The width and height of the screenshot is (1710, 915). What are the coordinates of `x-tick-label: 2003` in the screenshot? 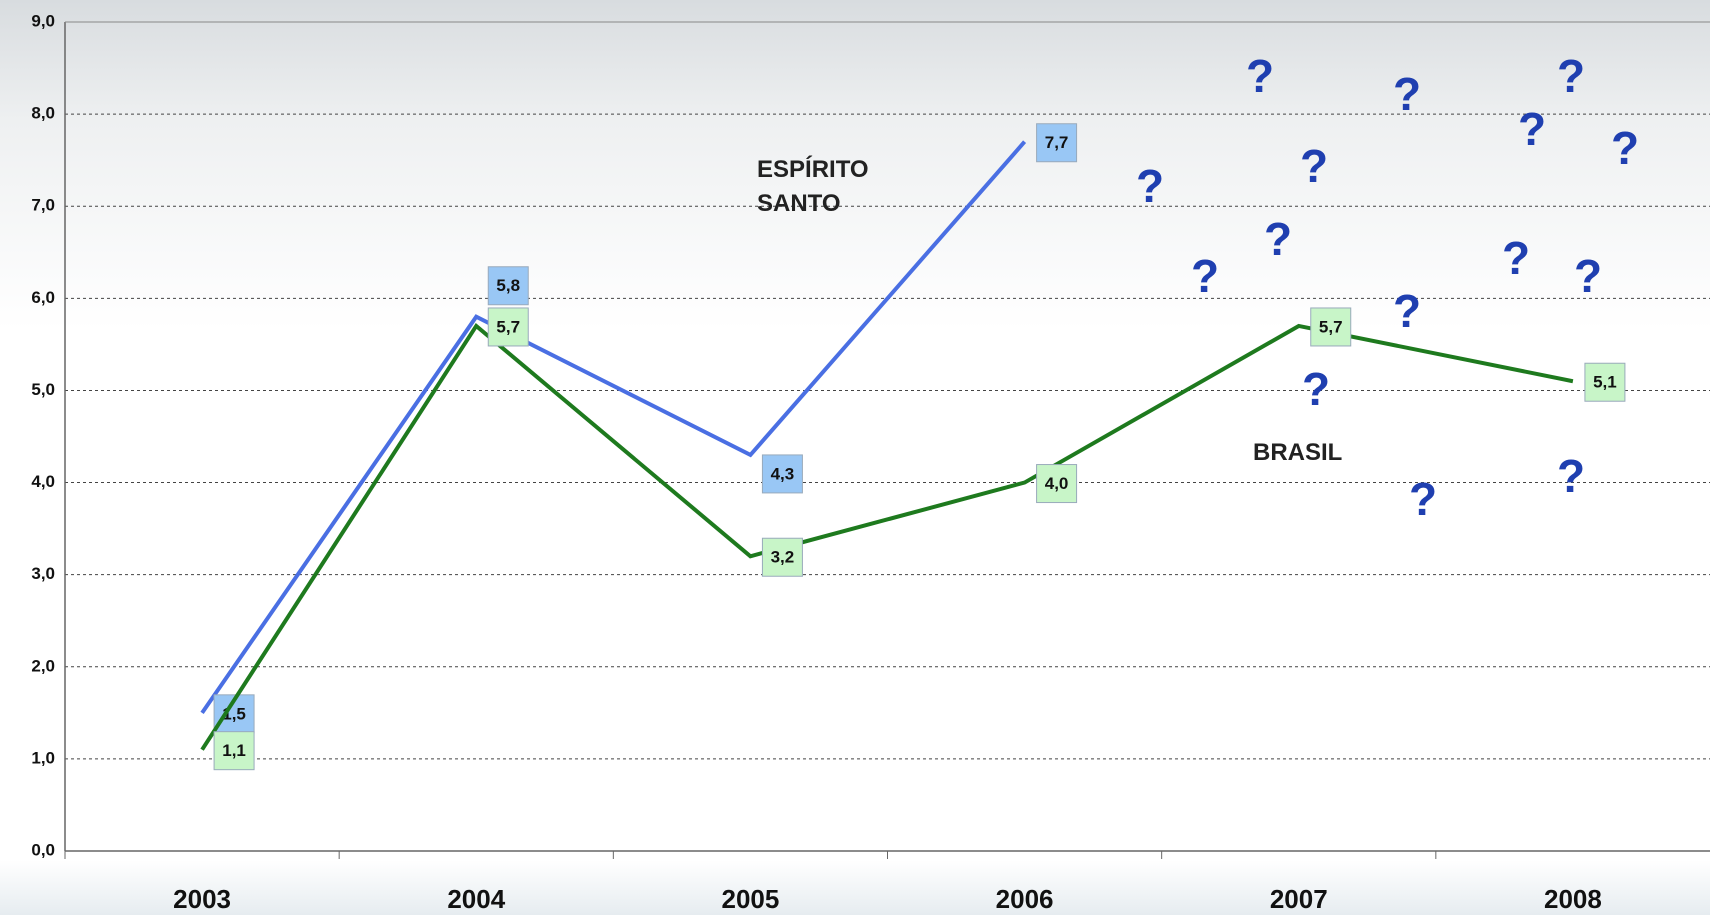 It's located at (202, 899).